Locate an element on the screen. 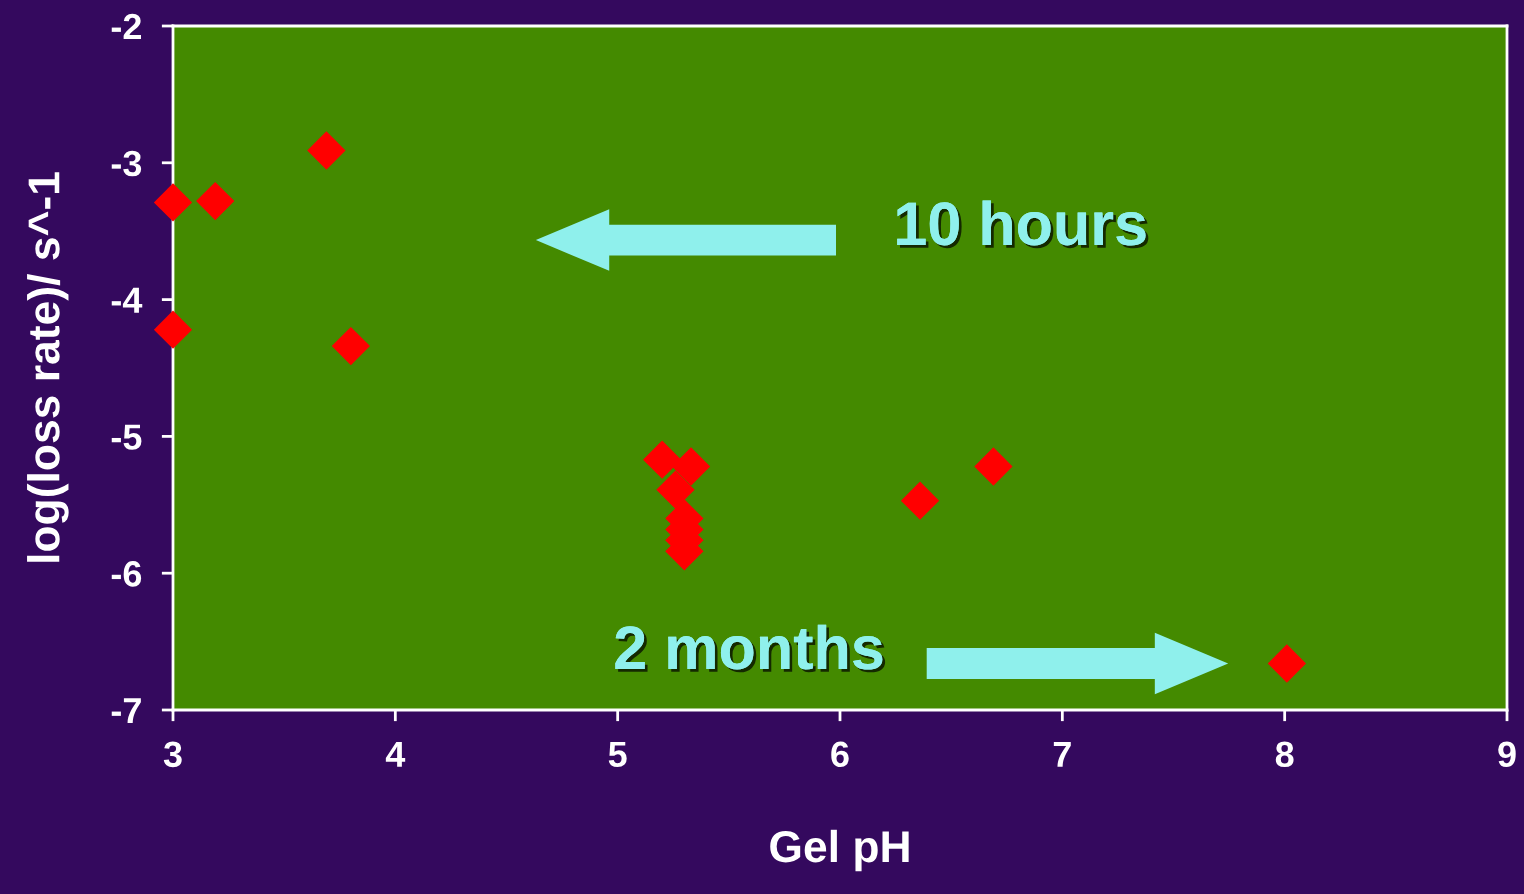  x-tick-label: 5 is located at coordinates (617, 754).